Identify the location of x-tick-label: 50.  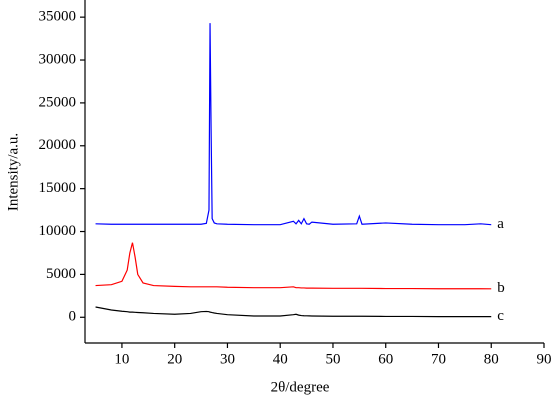
(332, 359).